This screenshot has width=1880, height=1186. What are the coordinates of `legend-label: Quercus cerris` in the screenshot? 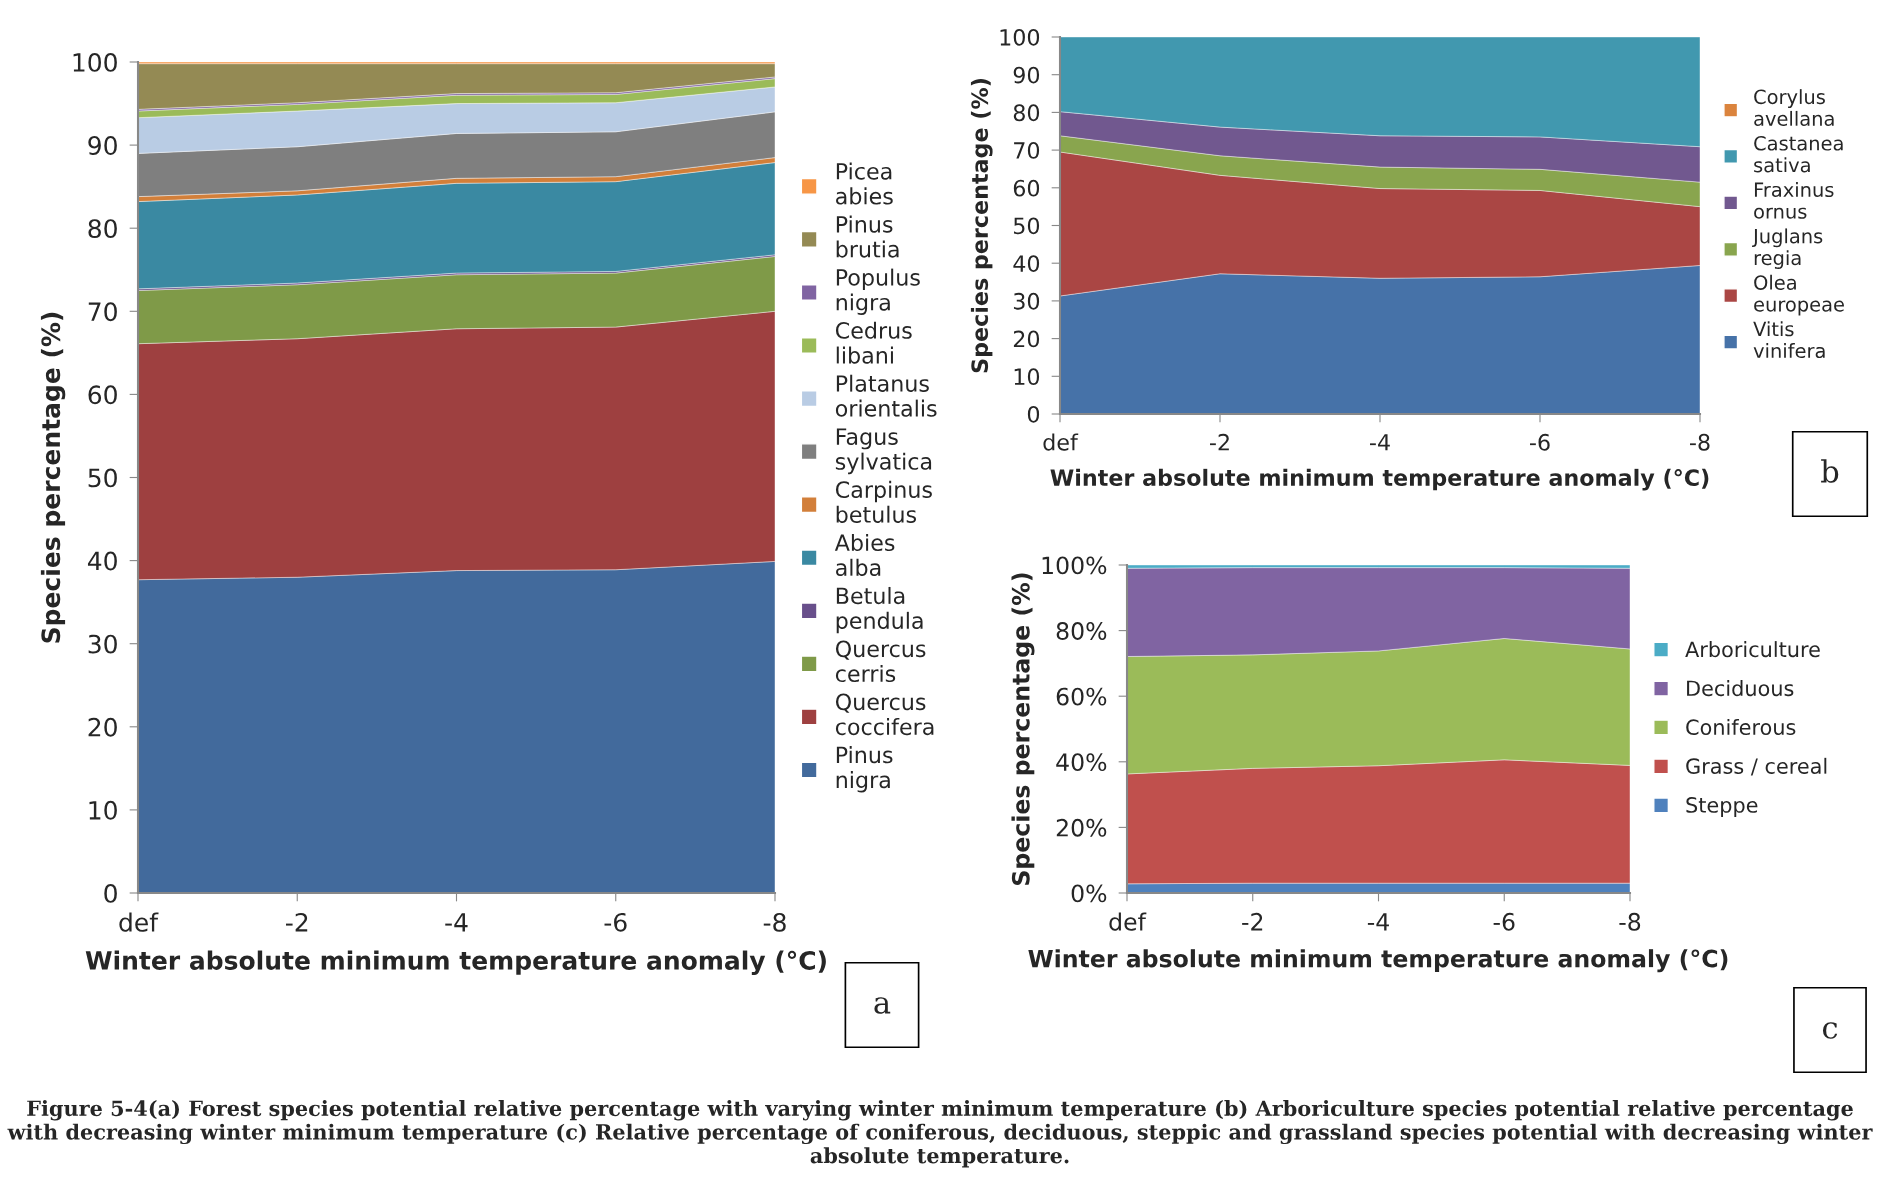 It's located at (880, 661).